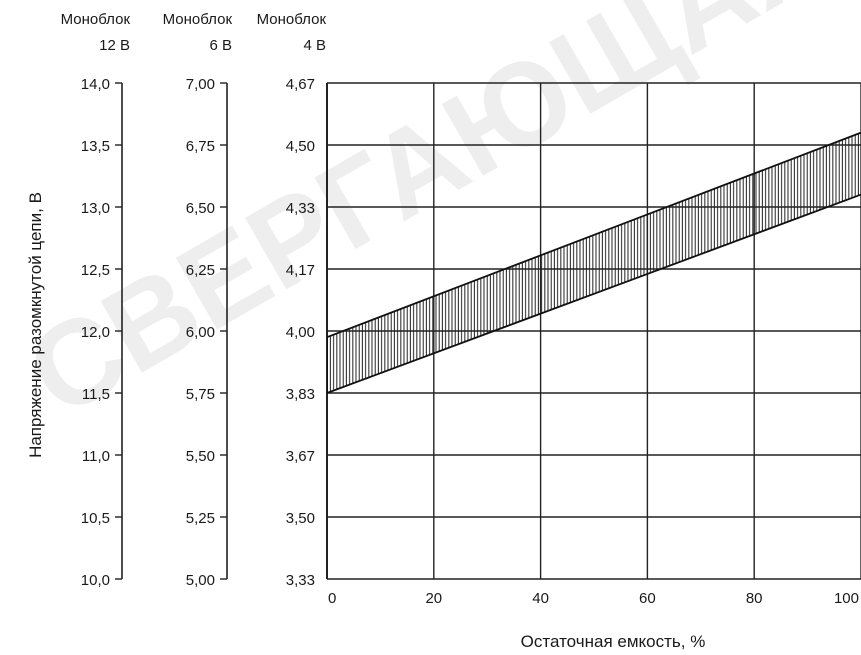  Describe the element at coordinates (95, 146) in the screenshot. I see `y-tick-label: 13,5` at that location.